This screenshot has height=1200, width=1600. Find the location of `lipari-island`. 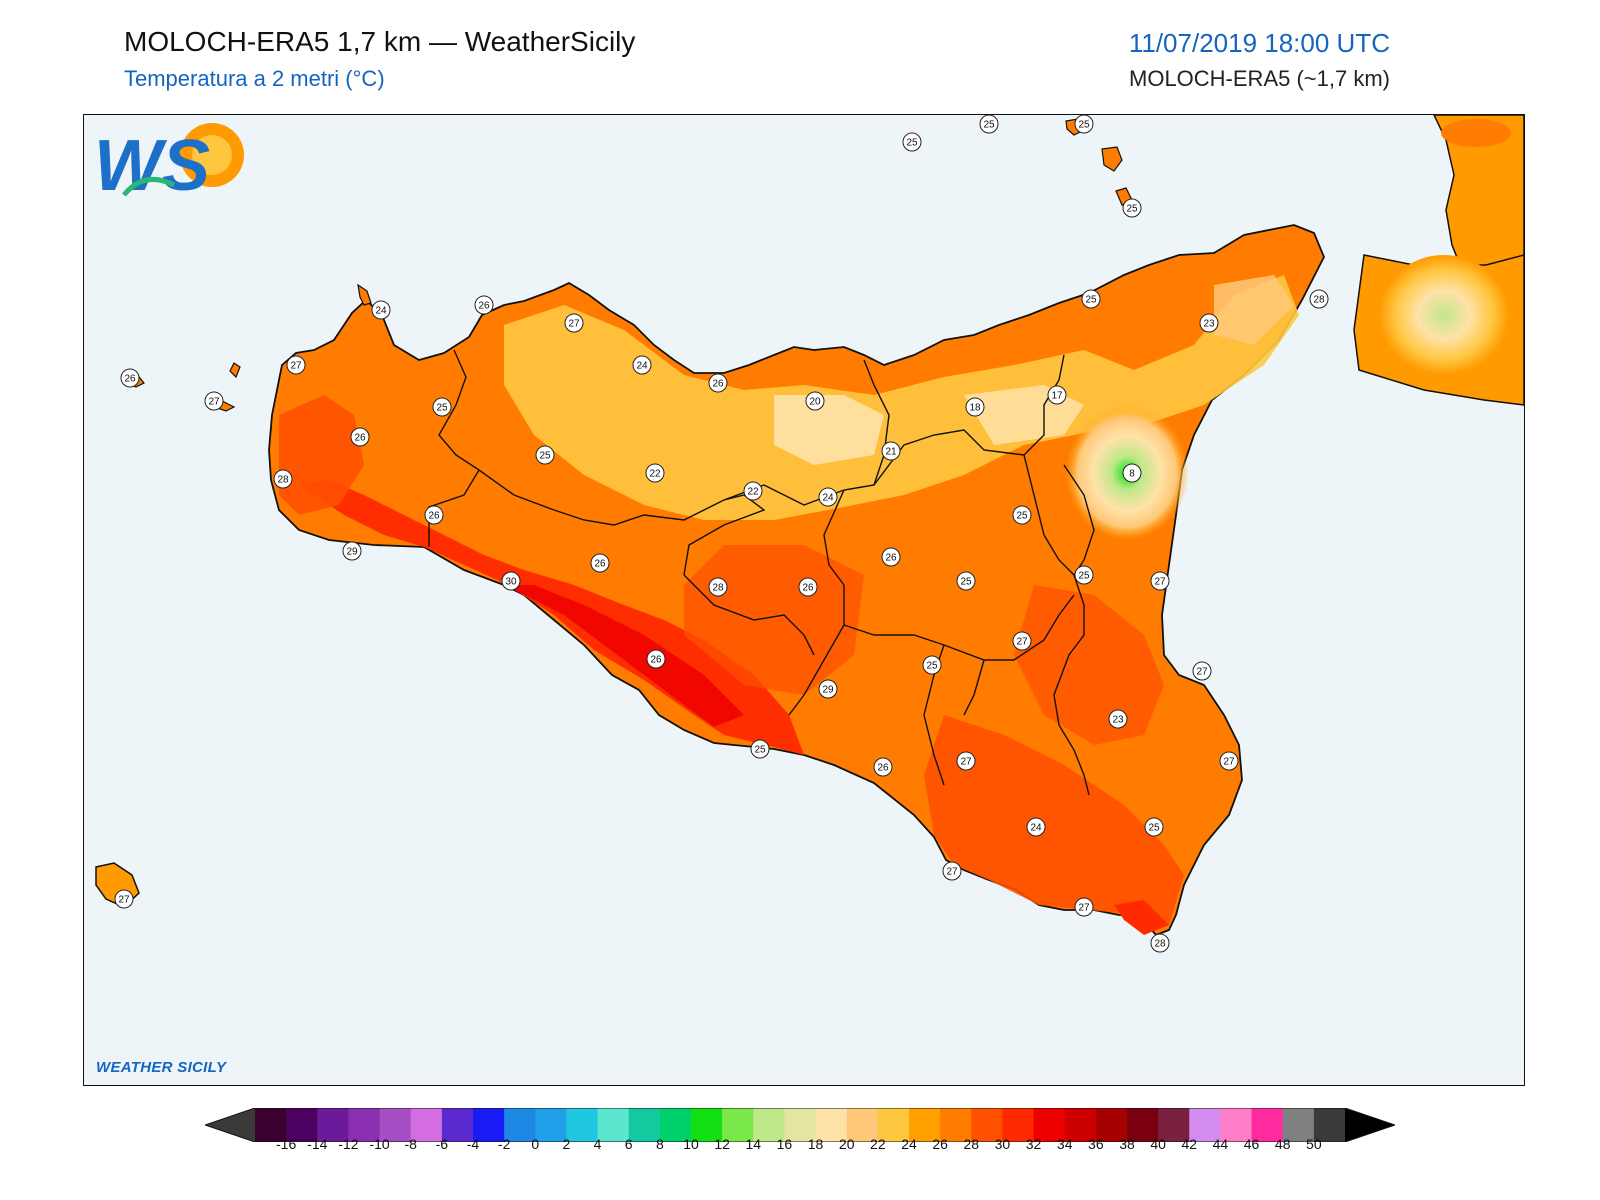

lipari-island is located at coordinates (1112, 159).